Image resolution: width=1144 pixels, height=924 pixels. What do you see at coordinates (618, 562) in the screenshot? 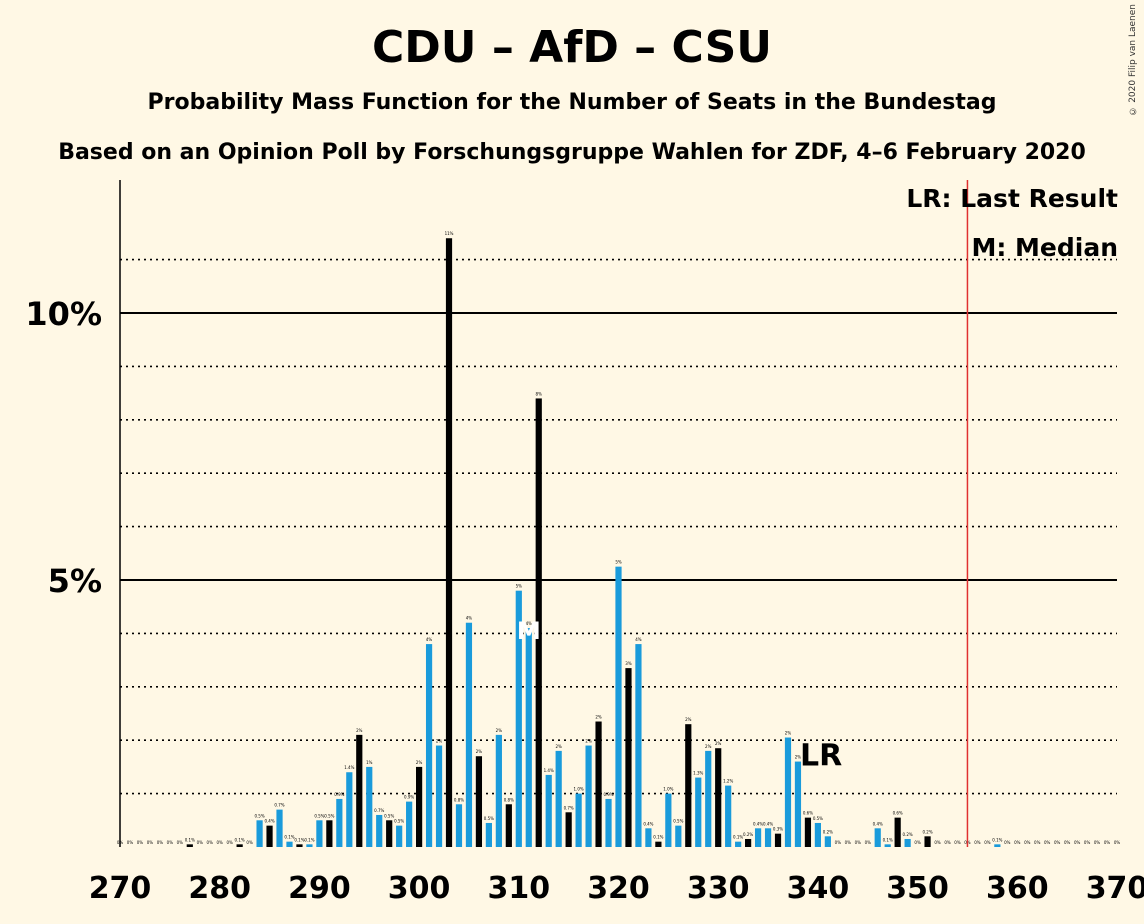
I see `bar-label-320: 5%` at bounding box center [618, 562].